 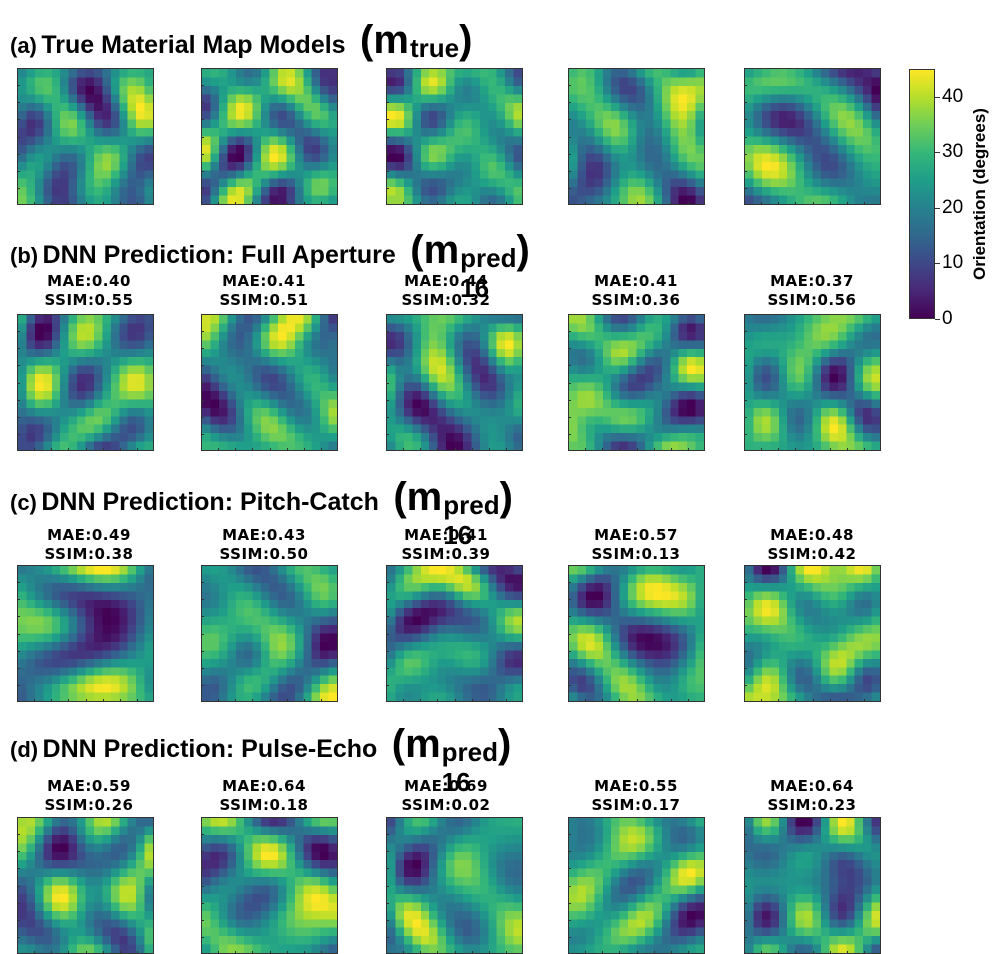 What do you see at coordinates (636, 136) in the screenshot?
I see `material-map-heatmap` at bounding box center [636, 136].